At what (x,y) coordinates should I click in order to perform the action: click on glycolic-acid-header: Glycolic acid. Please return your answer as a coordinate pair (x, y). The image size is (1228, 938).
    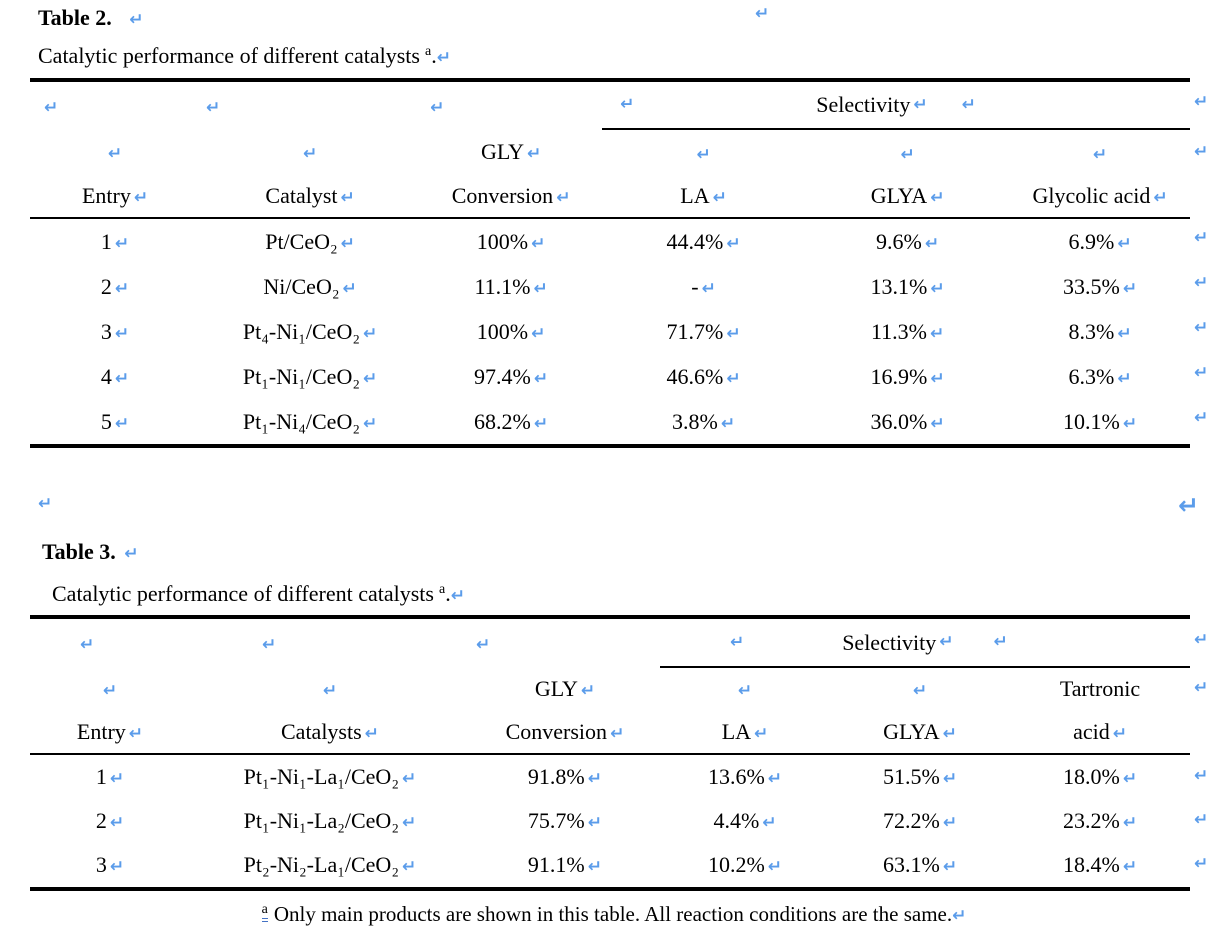
    Looking at the image, I should click on (1091, 195).